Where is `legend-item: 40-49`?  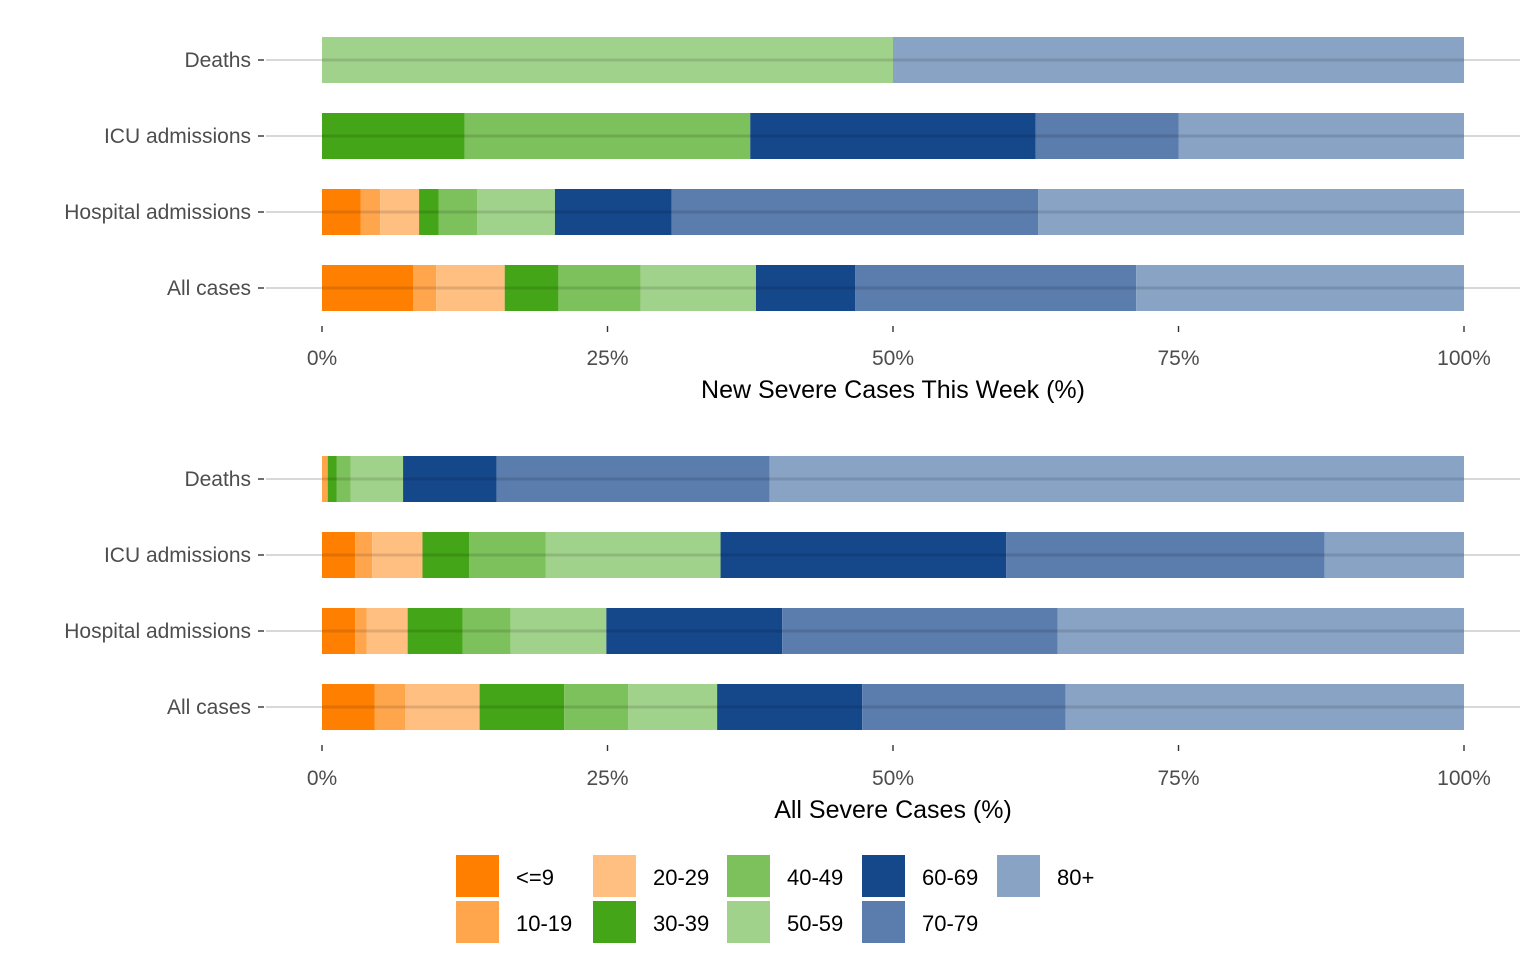 legend-item: 40-49 is located at coordinates (785, 876).